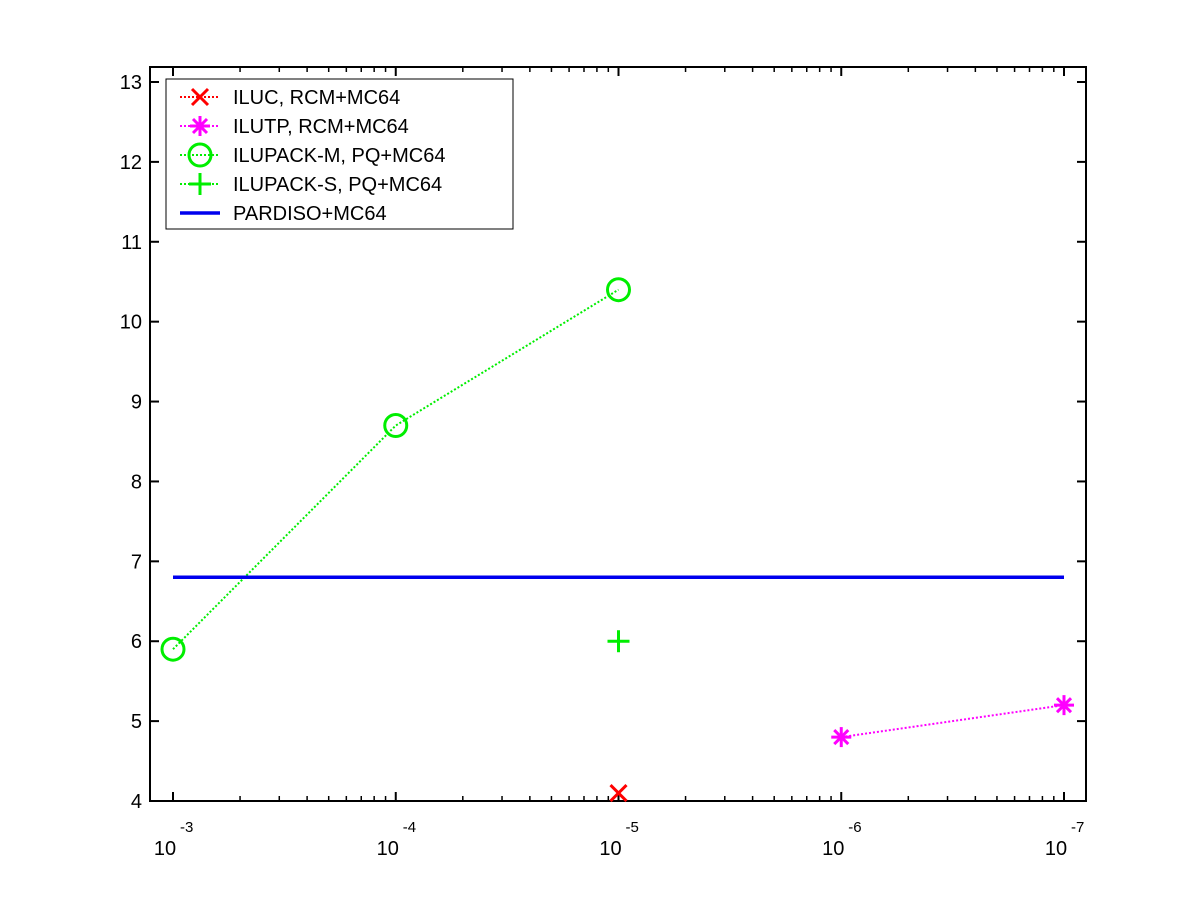  Describe the element at coordinates (310, 214) in the screenshot. I see `legend-label: PARDISO+MC64` at that location.